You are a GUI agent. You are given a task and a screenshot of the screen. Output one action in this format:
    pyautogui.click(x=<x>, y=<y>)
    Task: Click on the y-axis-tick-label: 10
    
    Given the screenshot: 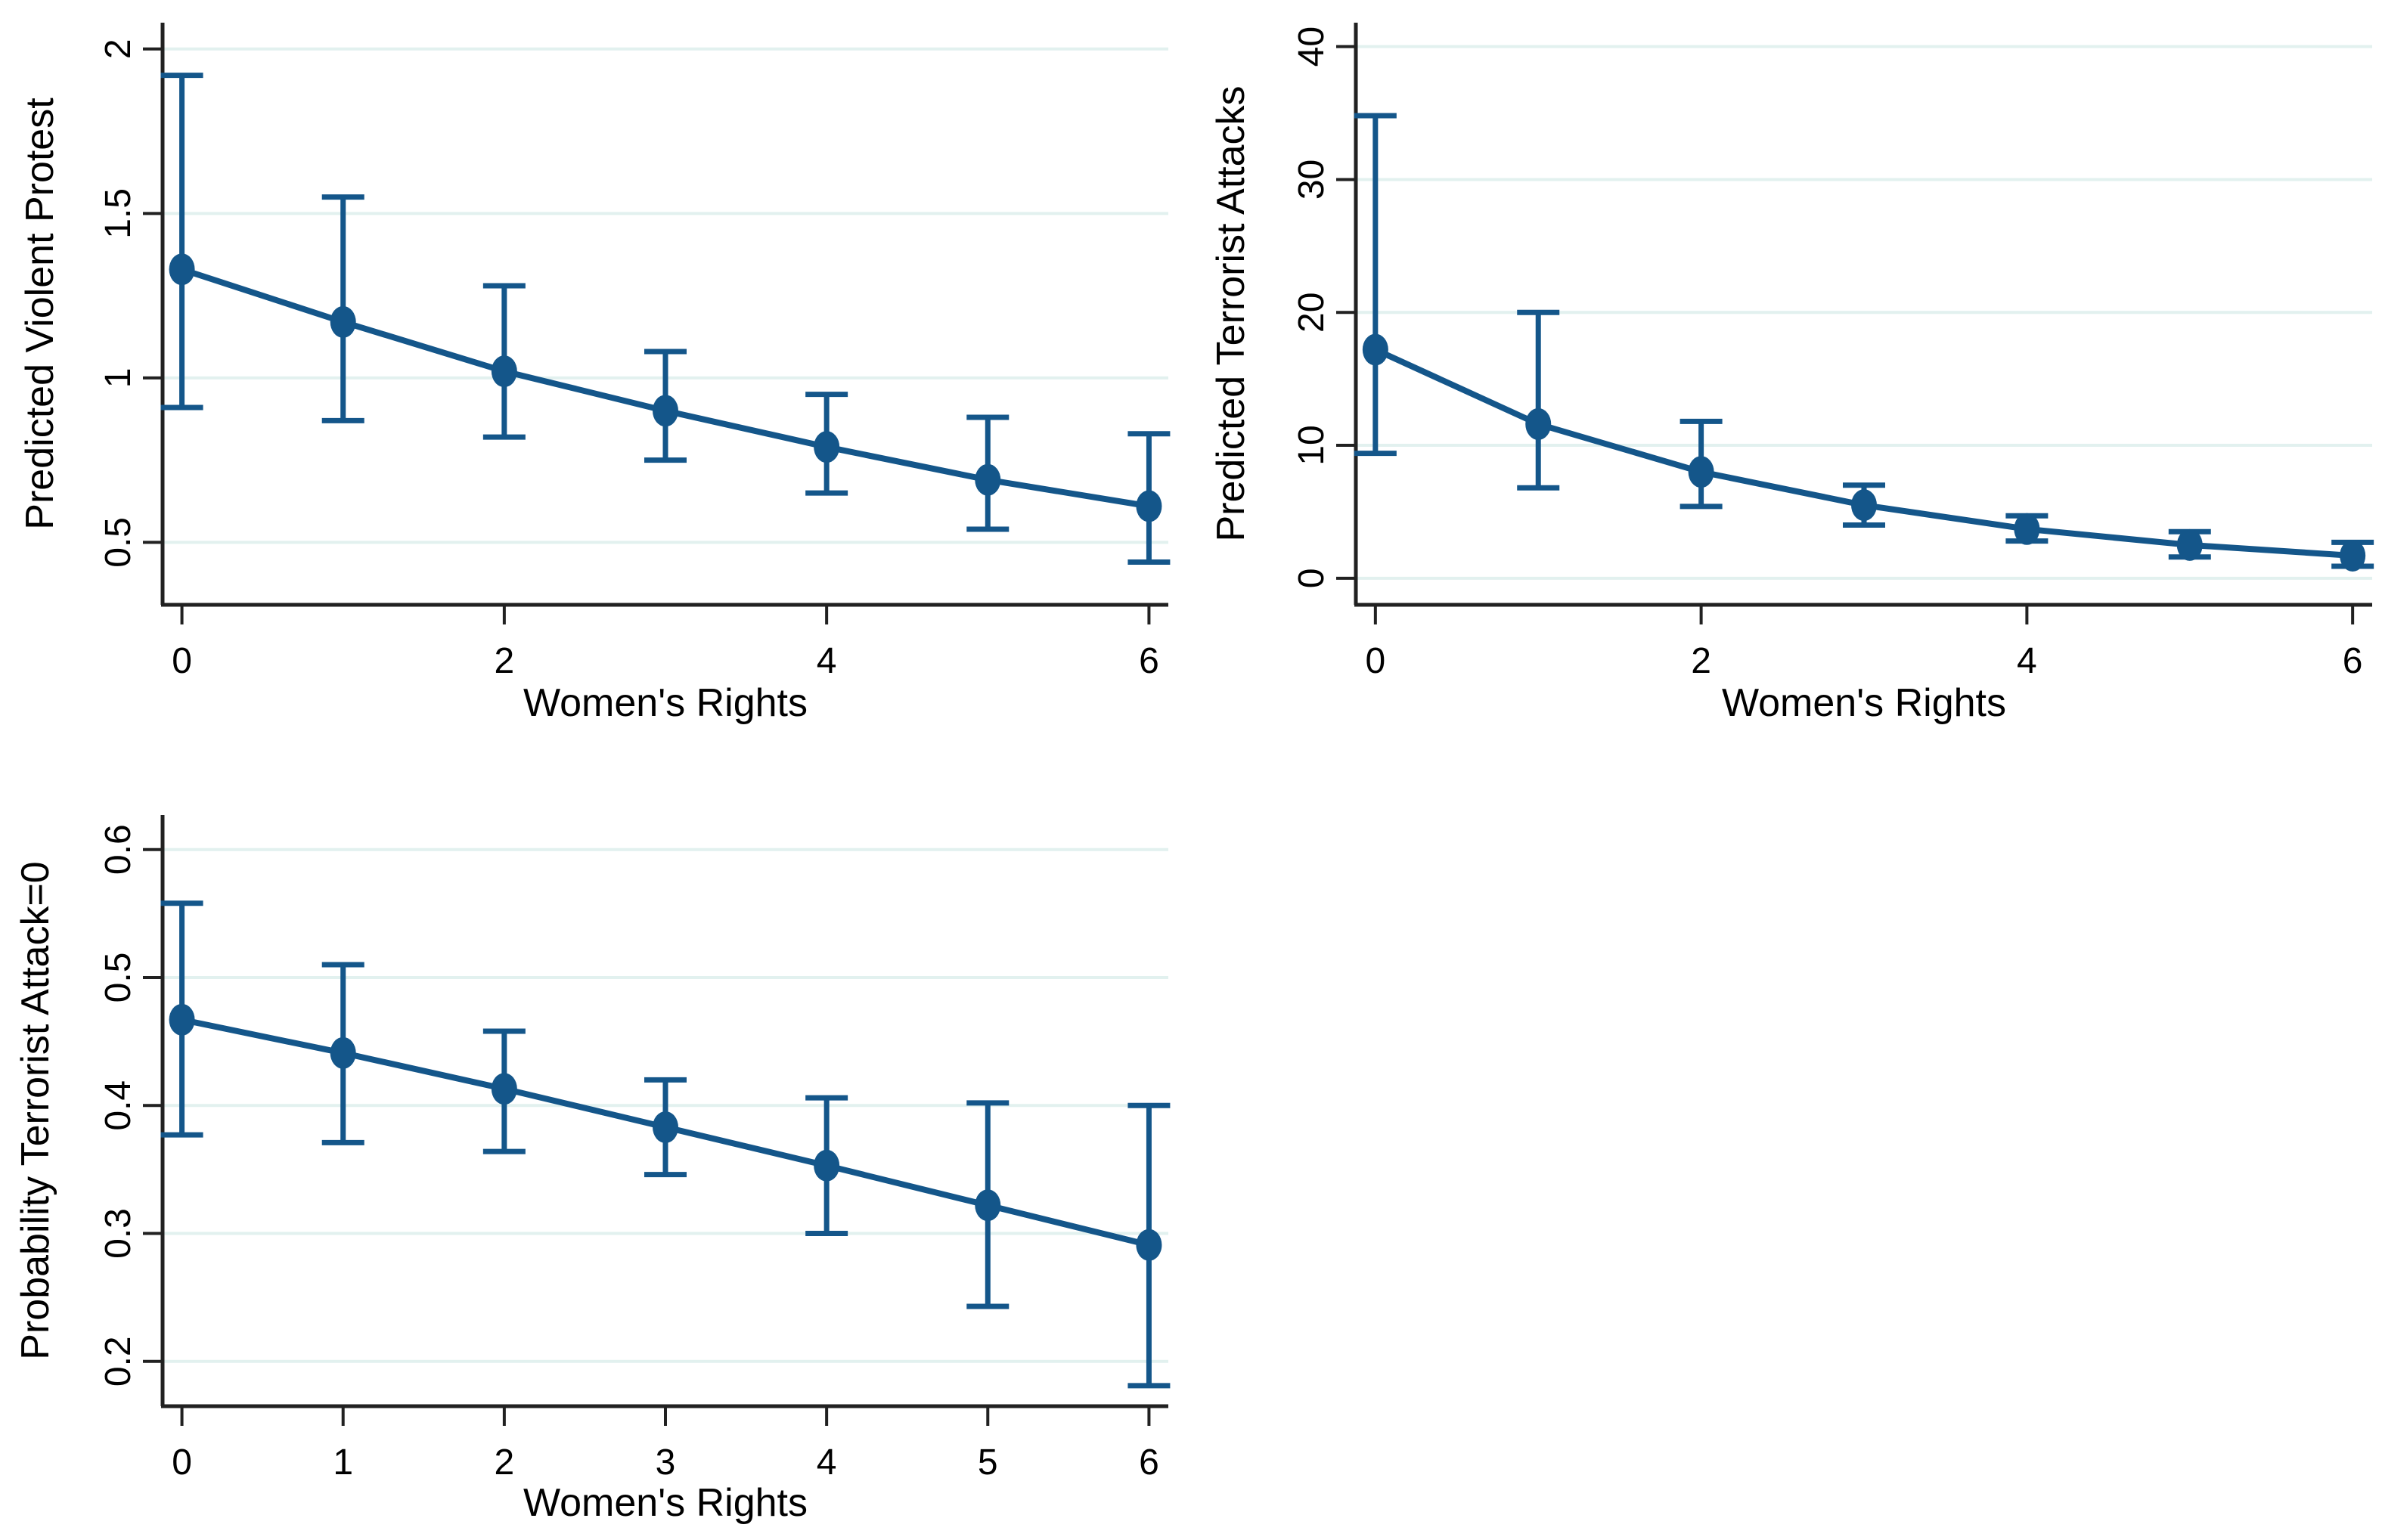 What is the action you would take?
    pyautogui.click(x=1312, y=445)
    